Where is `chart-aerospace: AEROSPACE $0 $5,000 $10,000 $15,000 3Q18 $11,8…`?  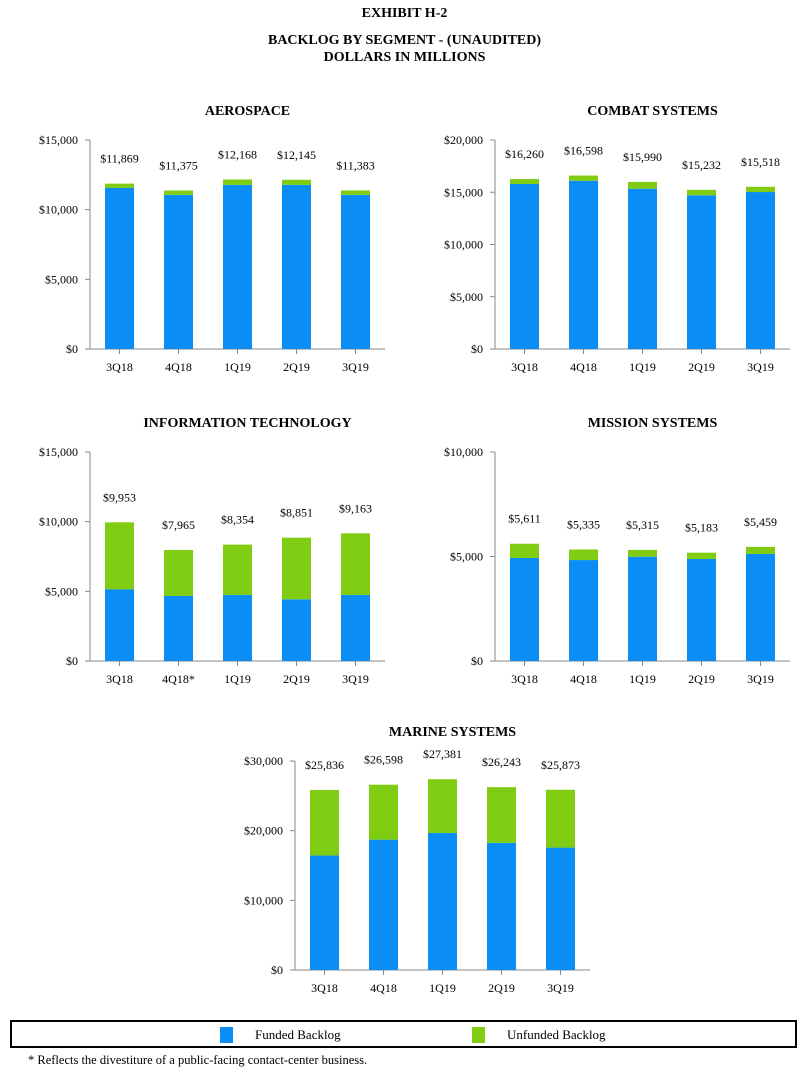
chart-aerospace: AEROSPACE $0 $5,000 $10,000 $15,000 3Q18 $11,8… is located at coordinates (212, 239).